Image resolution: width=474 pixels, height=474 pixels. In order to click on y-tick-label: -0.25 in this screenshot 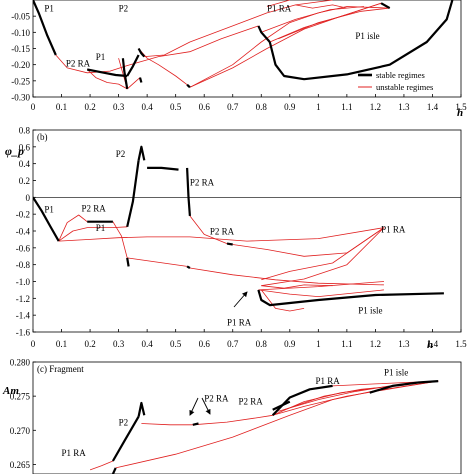, I will do `click(20, 81)`.